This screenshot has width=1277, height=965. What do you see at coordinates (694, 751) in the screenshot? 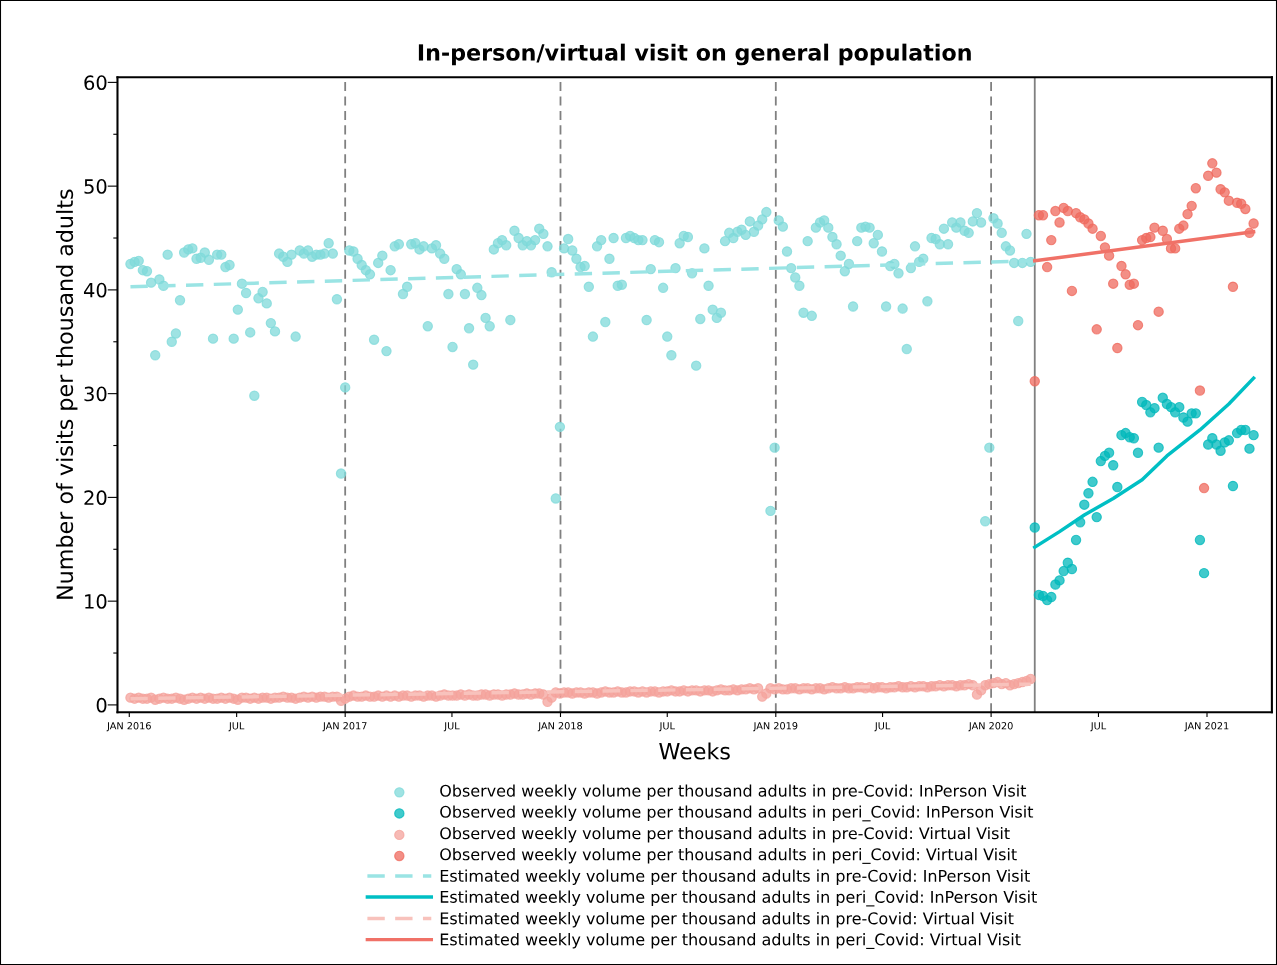
I see `x-axis-title: Weeks` at bounding box center [694, 751].